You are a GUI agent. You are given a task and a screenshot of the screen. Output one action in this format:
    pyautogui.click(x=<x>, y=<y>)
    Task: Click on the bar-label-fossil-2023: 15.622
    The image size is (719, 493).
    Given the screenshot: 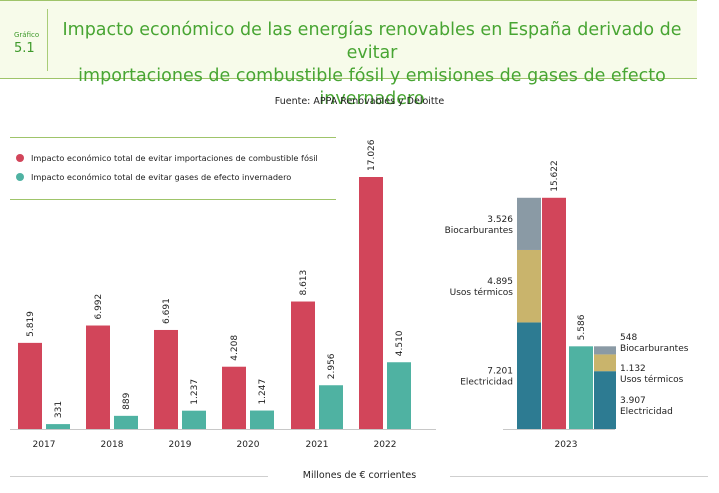 What is the action you would take?
    pyautogui.click(x=555, y=176)
    